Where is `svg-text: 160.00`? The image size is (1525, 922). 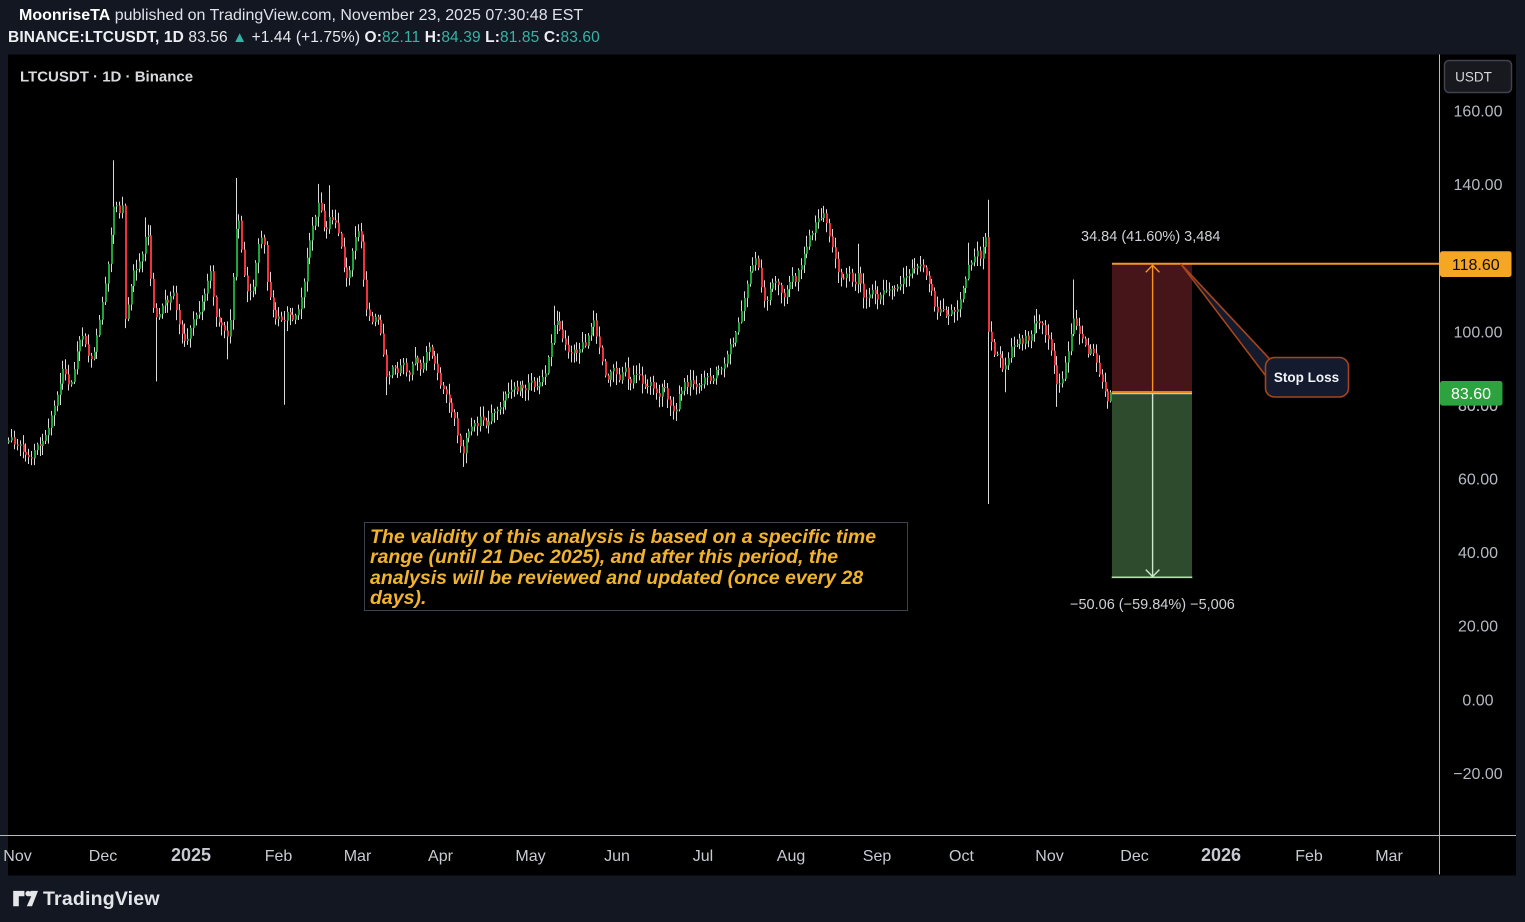
svg-text: 160.00 is located at coordinates (1478, 112).